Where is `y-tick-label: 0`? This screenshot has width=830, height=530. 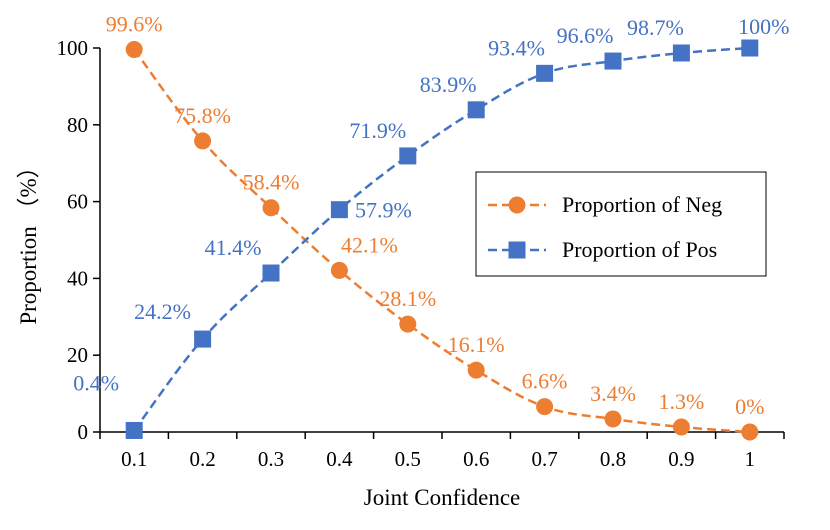
y-tick-label: 0 is located at coordinates (83, 432).